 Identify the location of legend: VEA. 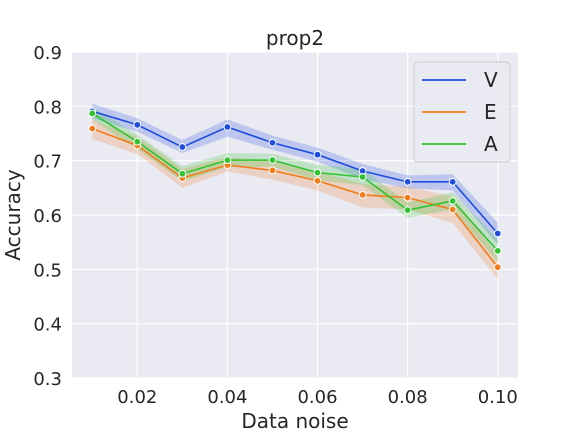
(462, 112).